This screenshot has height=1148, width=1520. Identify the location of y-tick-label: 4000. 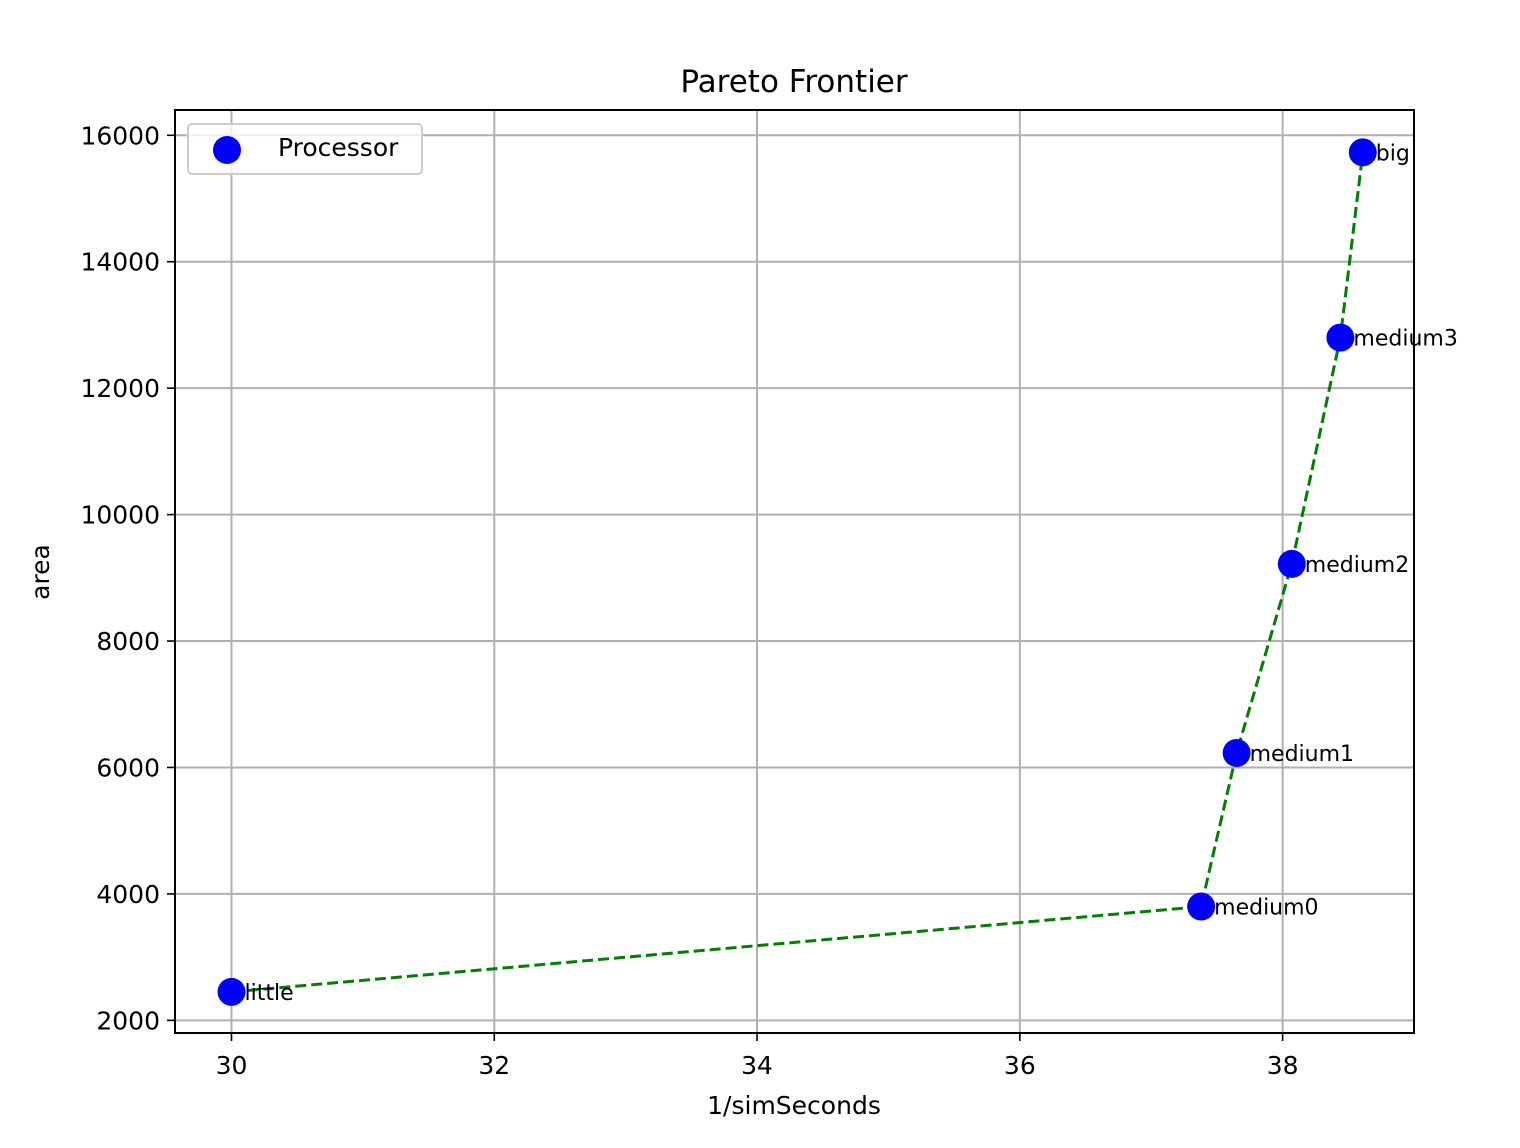
(128, 894).